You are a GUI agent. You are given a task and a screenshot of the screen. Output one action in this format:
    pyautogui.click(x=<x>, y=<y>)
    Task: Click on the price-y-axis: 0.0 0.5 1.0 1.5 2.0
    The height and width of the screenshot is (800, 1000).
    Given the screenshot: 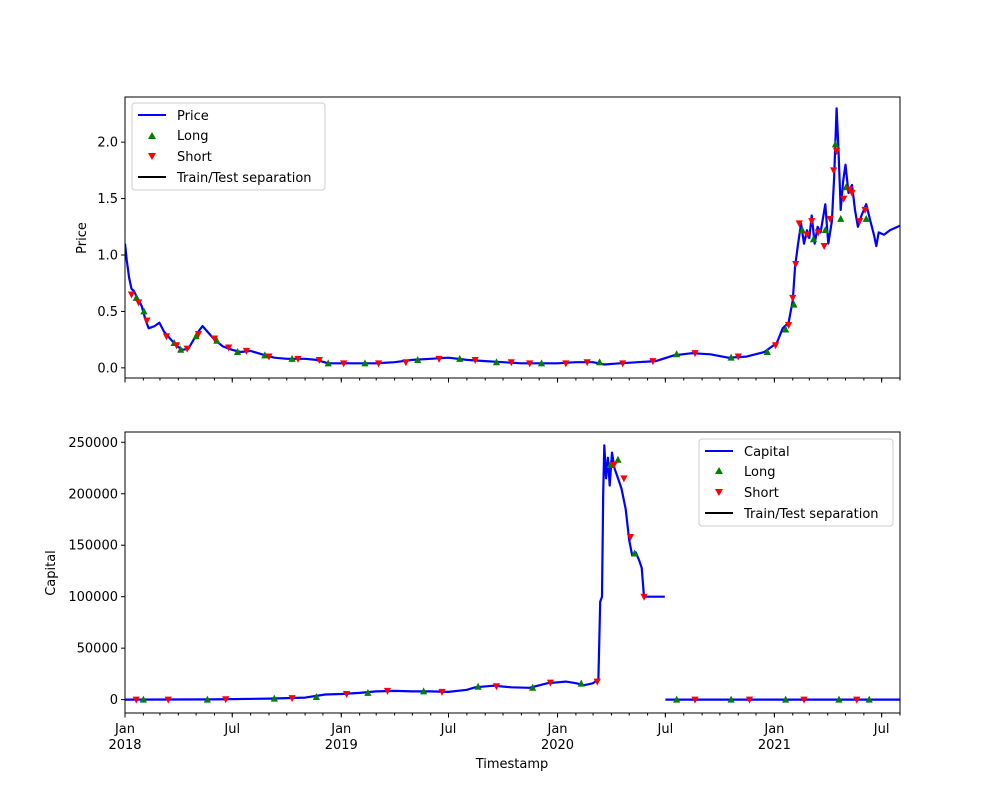 What is the action you would take?
    pyautogui.click(x=111, y=256)
    